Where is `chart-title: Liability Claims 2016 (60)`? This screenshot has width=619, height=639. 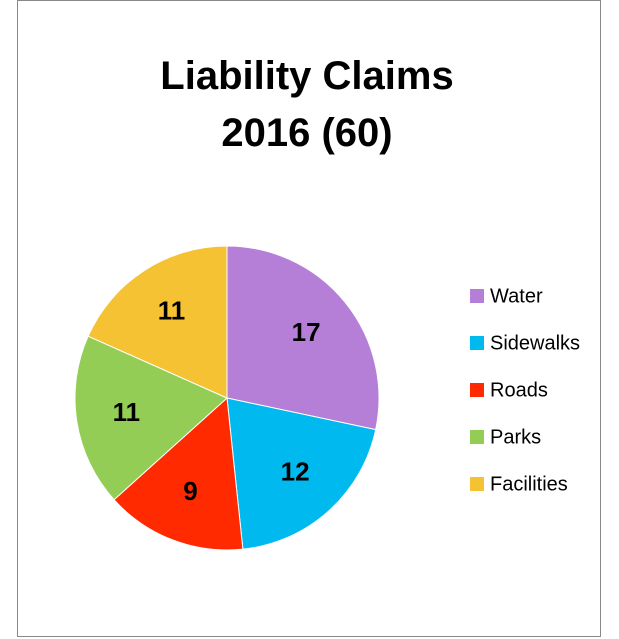
chart-title: Liability Claims 2016 (60) is located at coordinates (307, 104).